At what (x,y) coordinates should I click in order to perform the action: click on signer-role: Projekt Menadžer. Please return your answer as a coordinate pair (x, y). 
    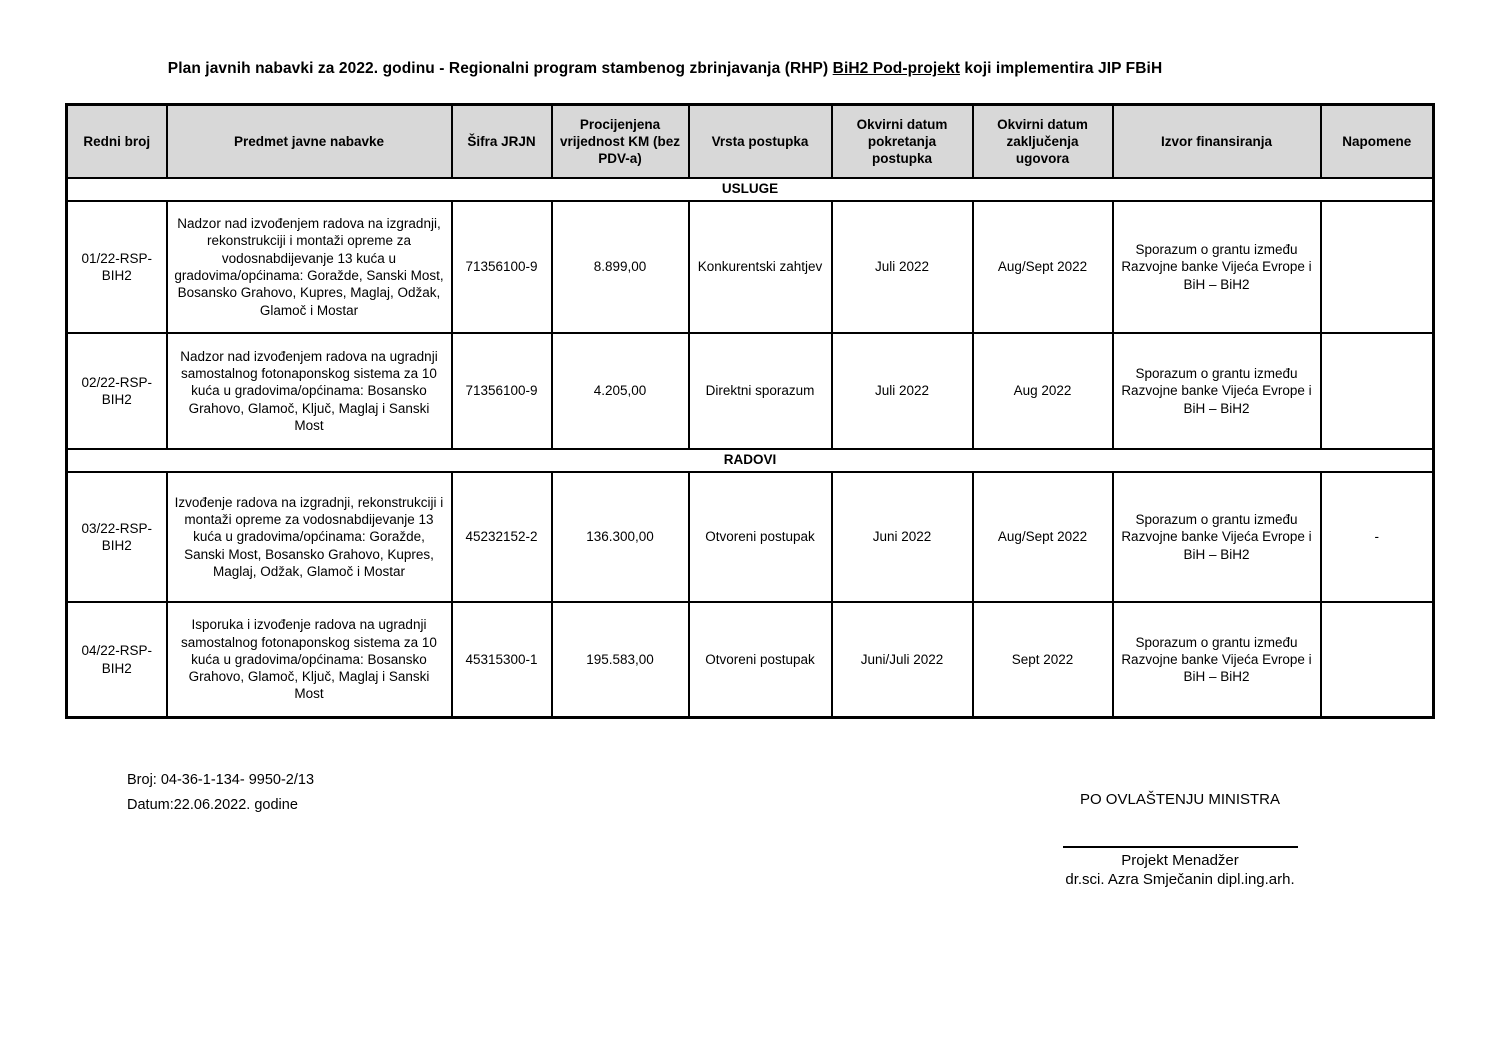
    Looking at the image, I should click on (1180, 860).